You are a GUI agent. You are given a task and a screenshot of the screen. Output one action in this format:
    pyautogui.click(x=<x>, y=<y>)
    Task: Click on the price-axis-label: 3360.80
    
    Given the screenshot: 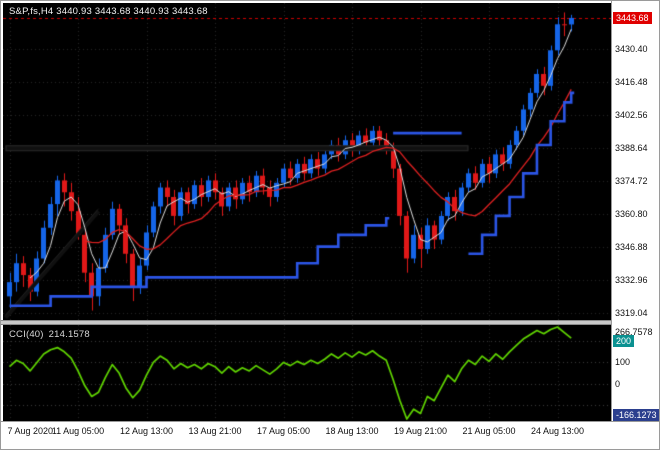 What is the action you would take?
    pyautogui.click(x=631, y=214)
    